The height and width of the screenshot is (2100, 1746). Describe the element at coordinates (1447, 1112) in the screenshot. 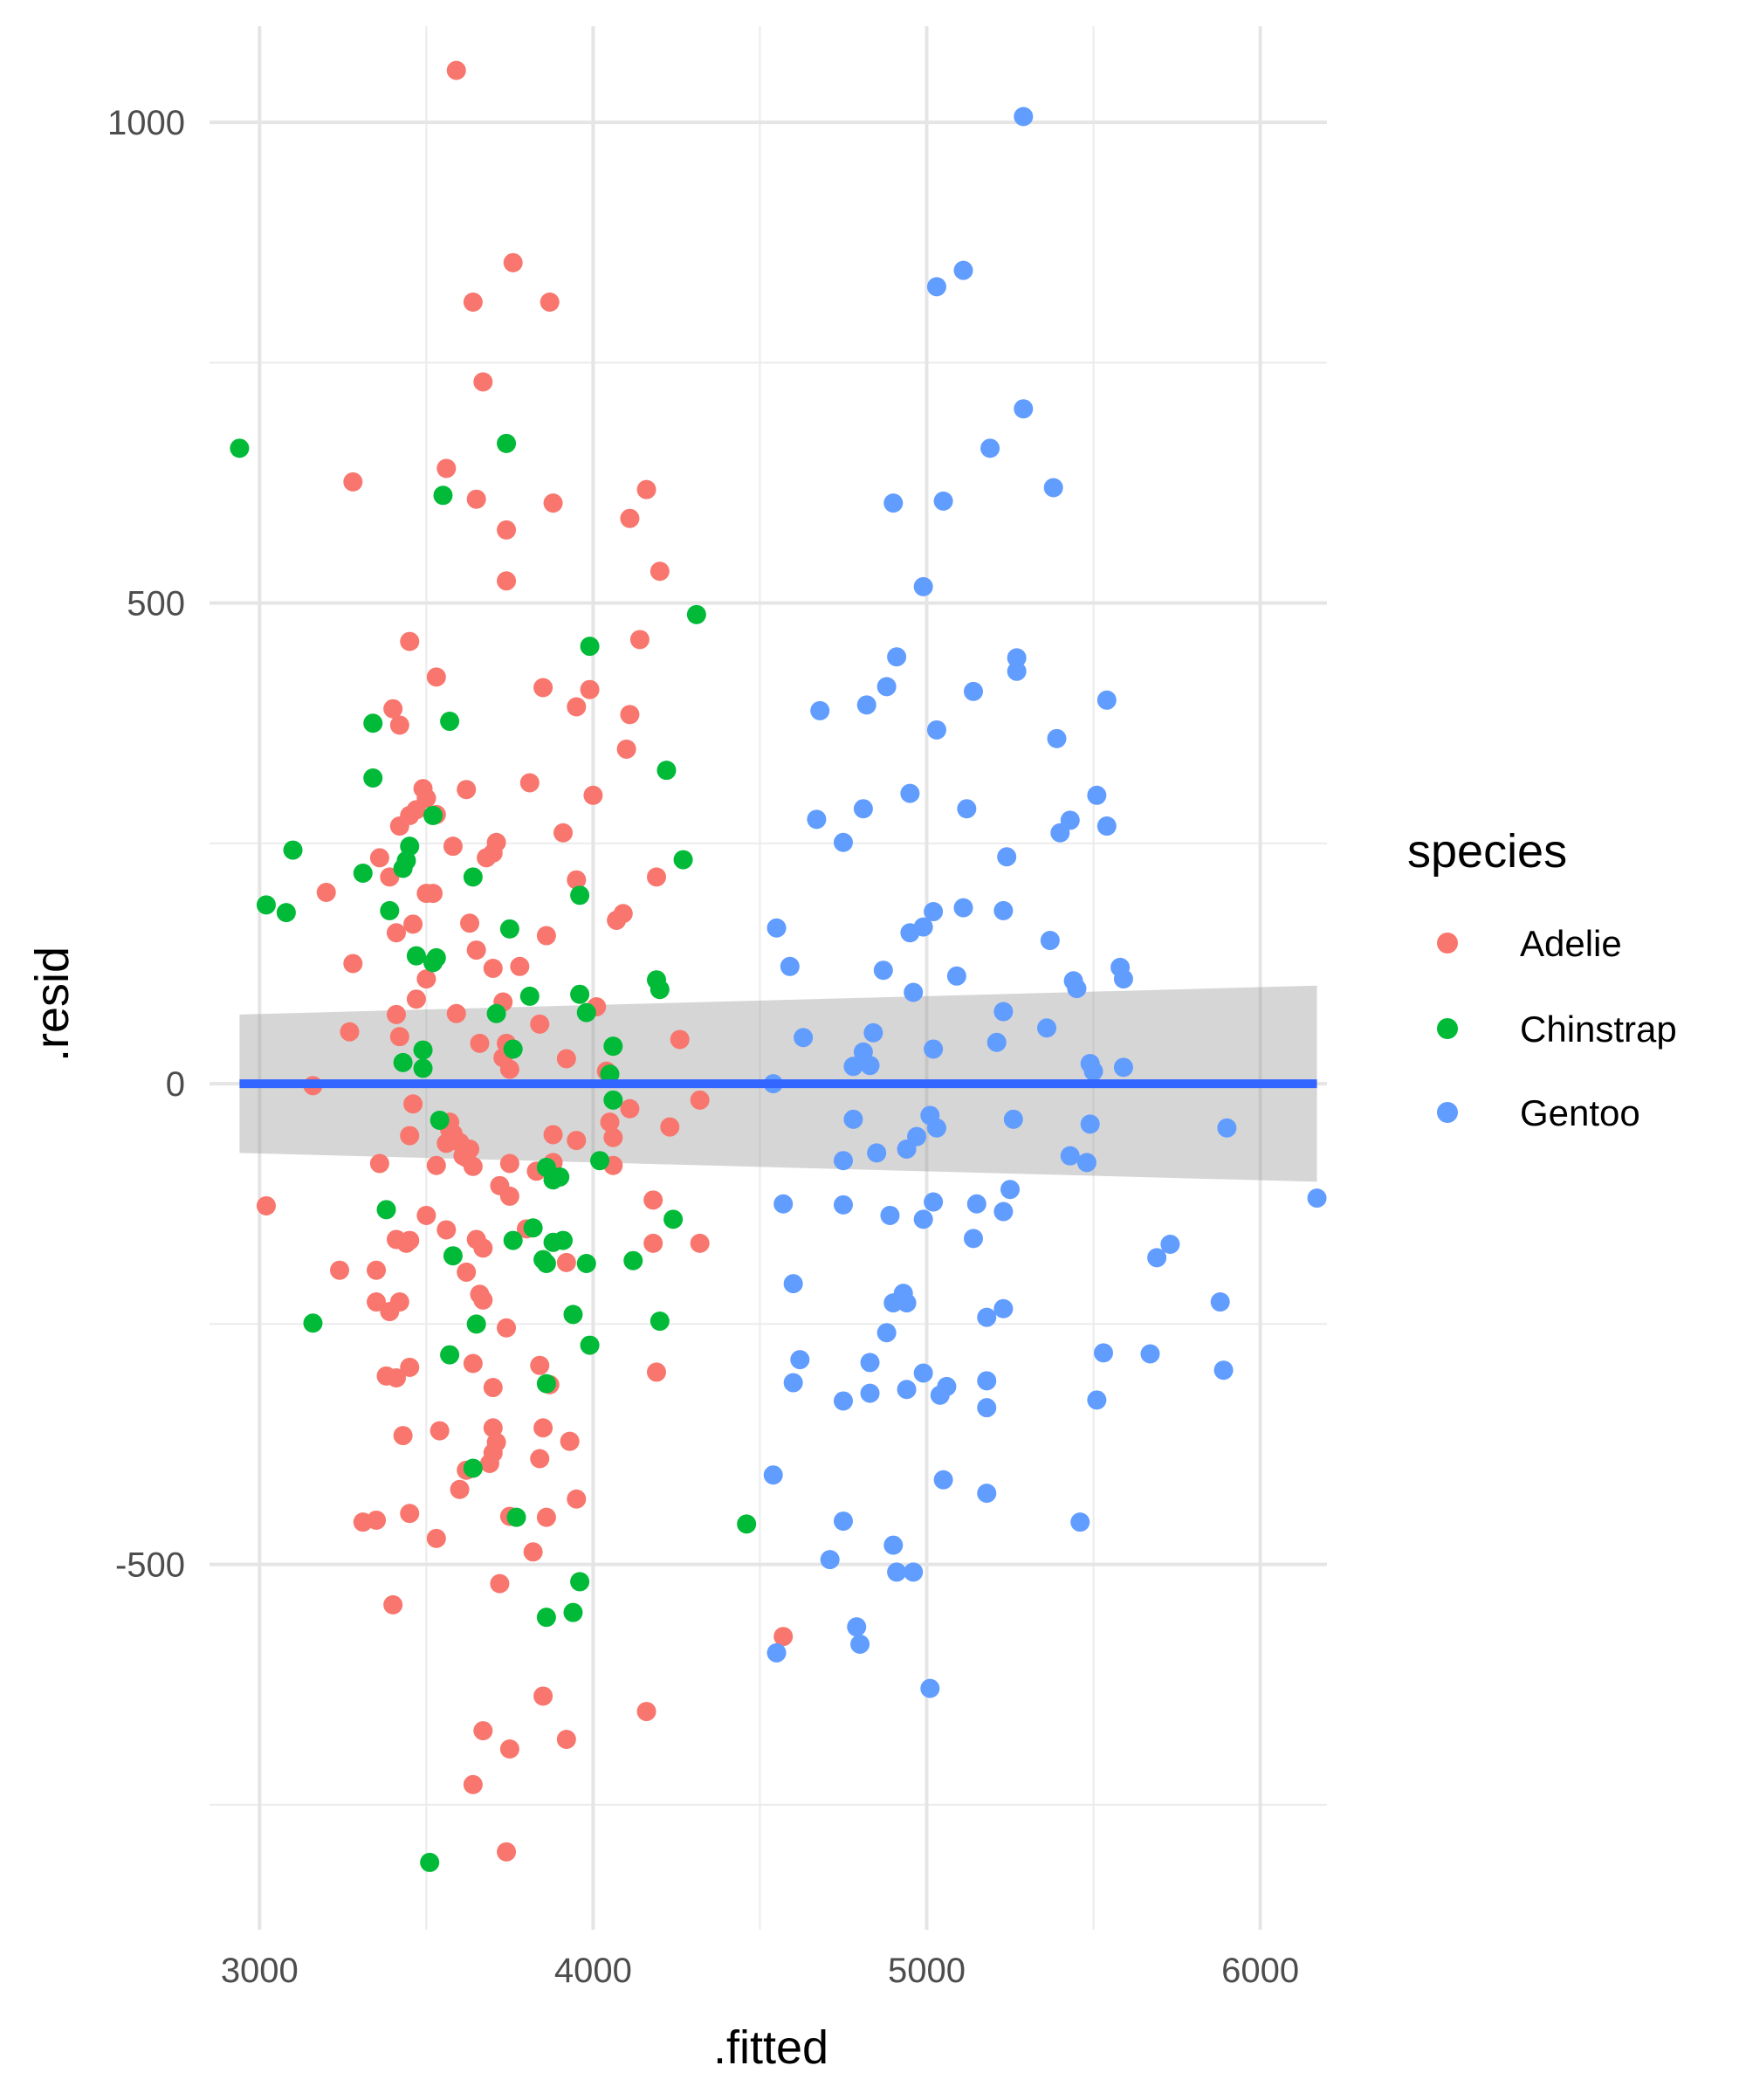

I see `legend-key-gentoo` at that location.